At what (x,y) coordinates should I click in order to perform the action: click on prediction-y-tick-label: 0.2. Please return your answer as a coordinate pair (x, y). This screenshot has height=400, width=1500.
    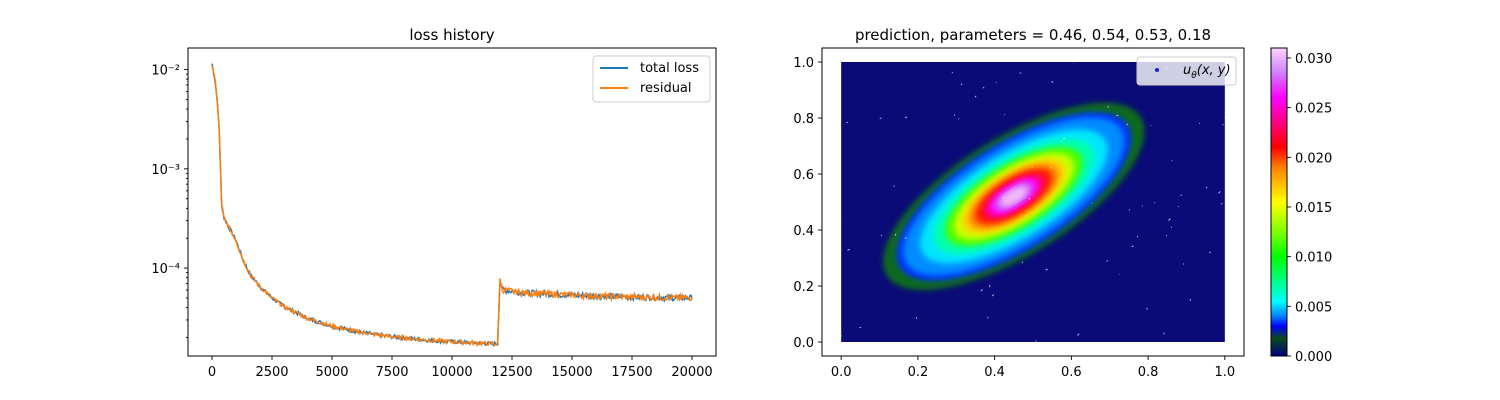
    Looking at the image, I should click on (803, 287).